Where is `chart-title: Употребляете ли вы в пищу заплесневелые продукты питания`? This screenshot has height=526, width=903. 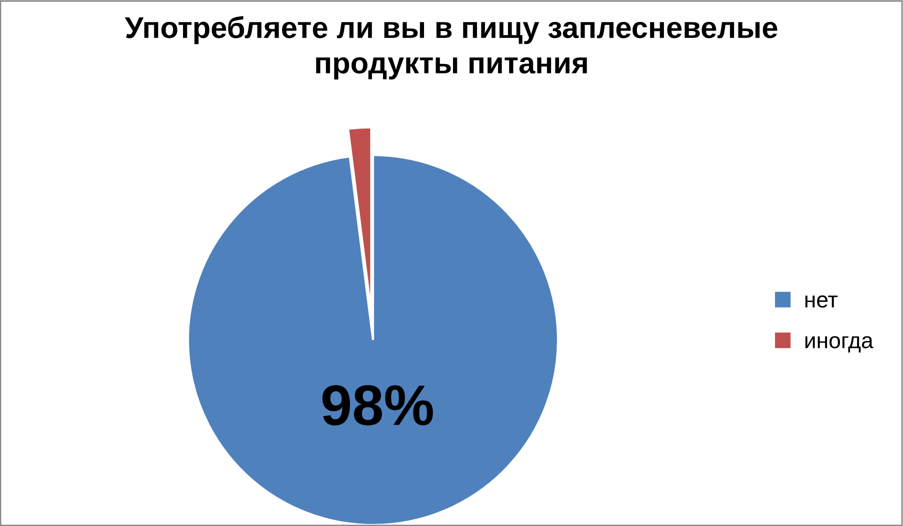 chart-title: Употребляете ли вы в пищу заплесневелые продукты питания is located at coordinates (451, 48).